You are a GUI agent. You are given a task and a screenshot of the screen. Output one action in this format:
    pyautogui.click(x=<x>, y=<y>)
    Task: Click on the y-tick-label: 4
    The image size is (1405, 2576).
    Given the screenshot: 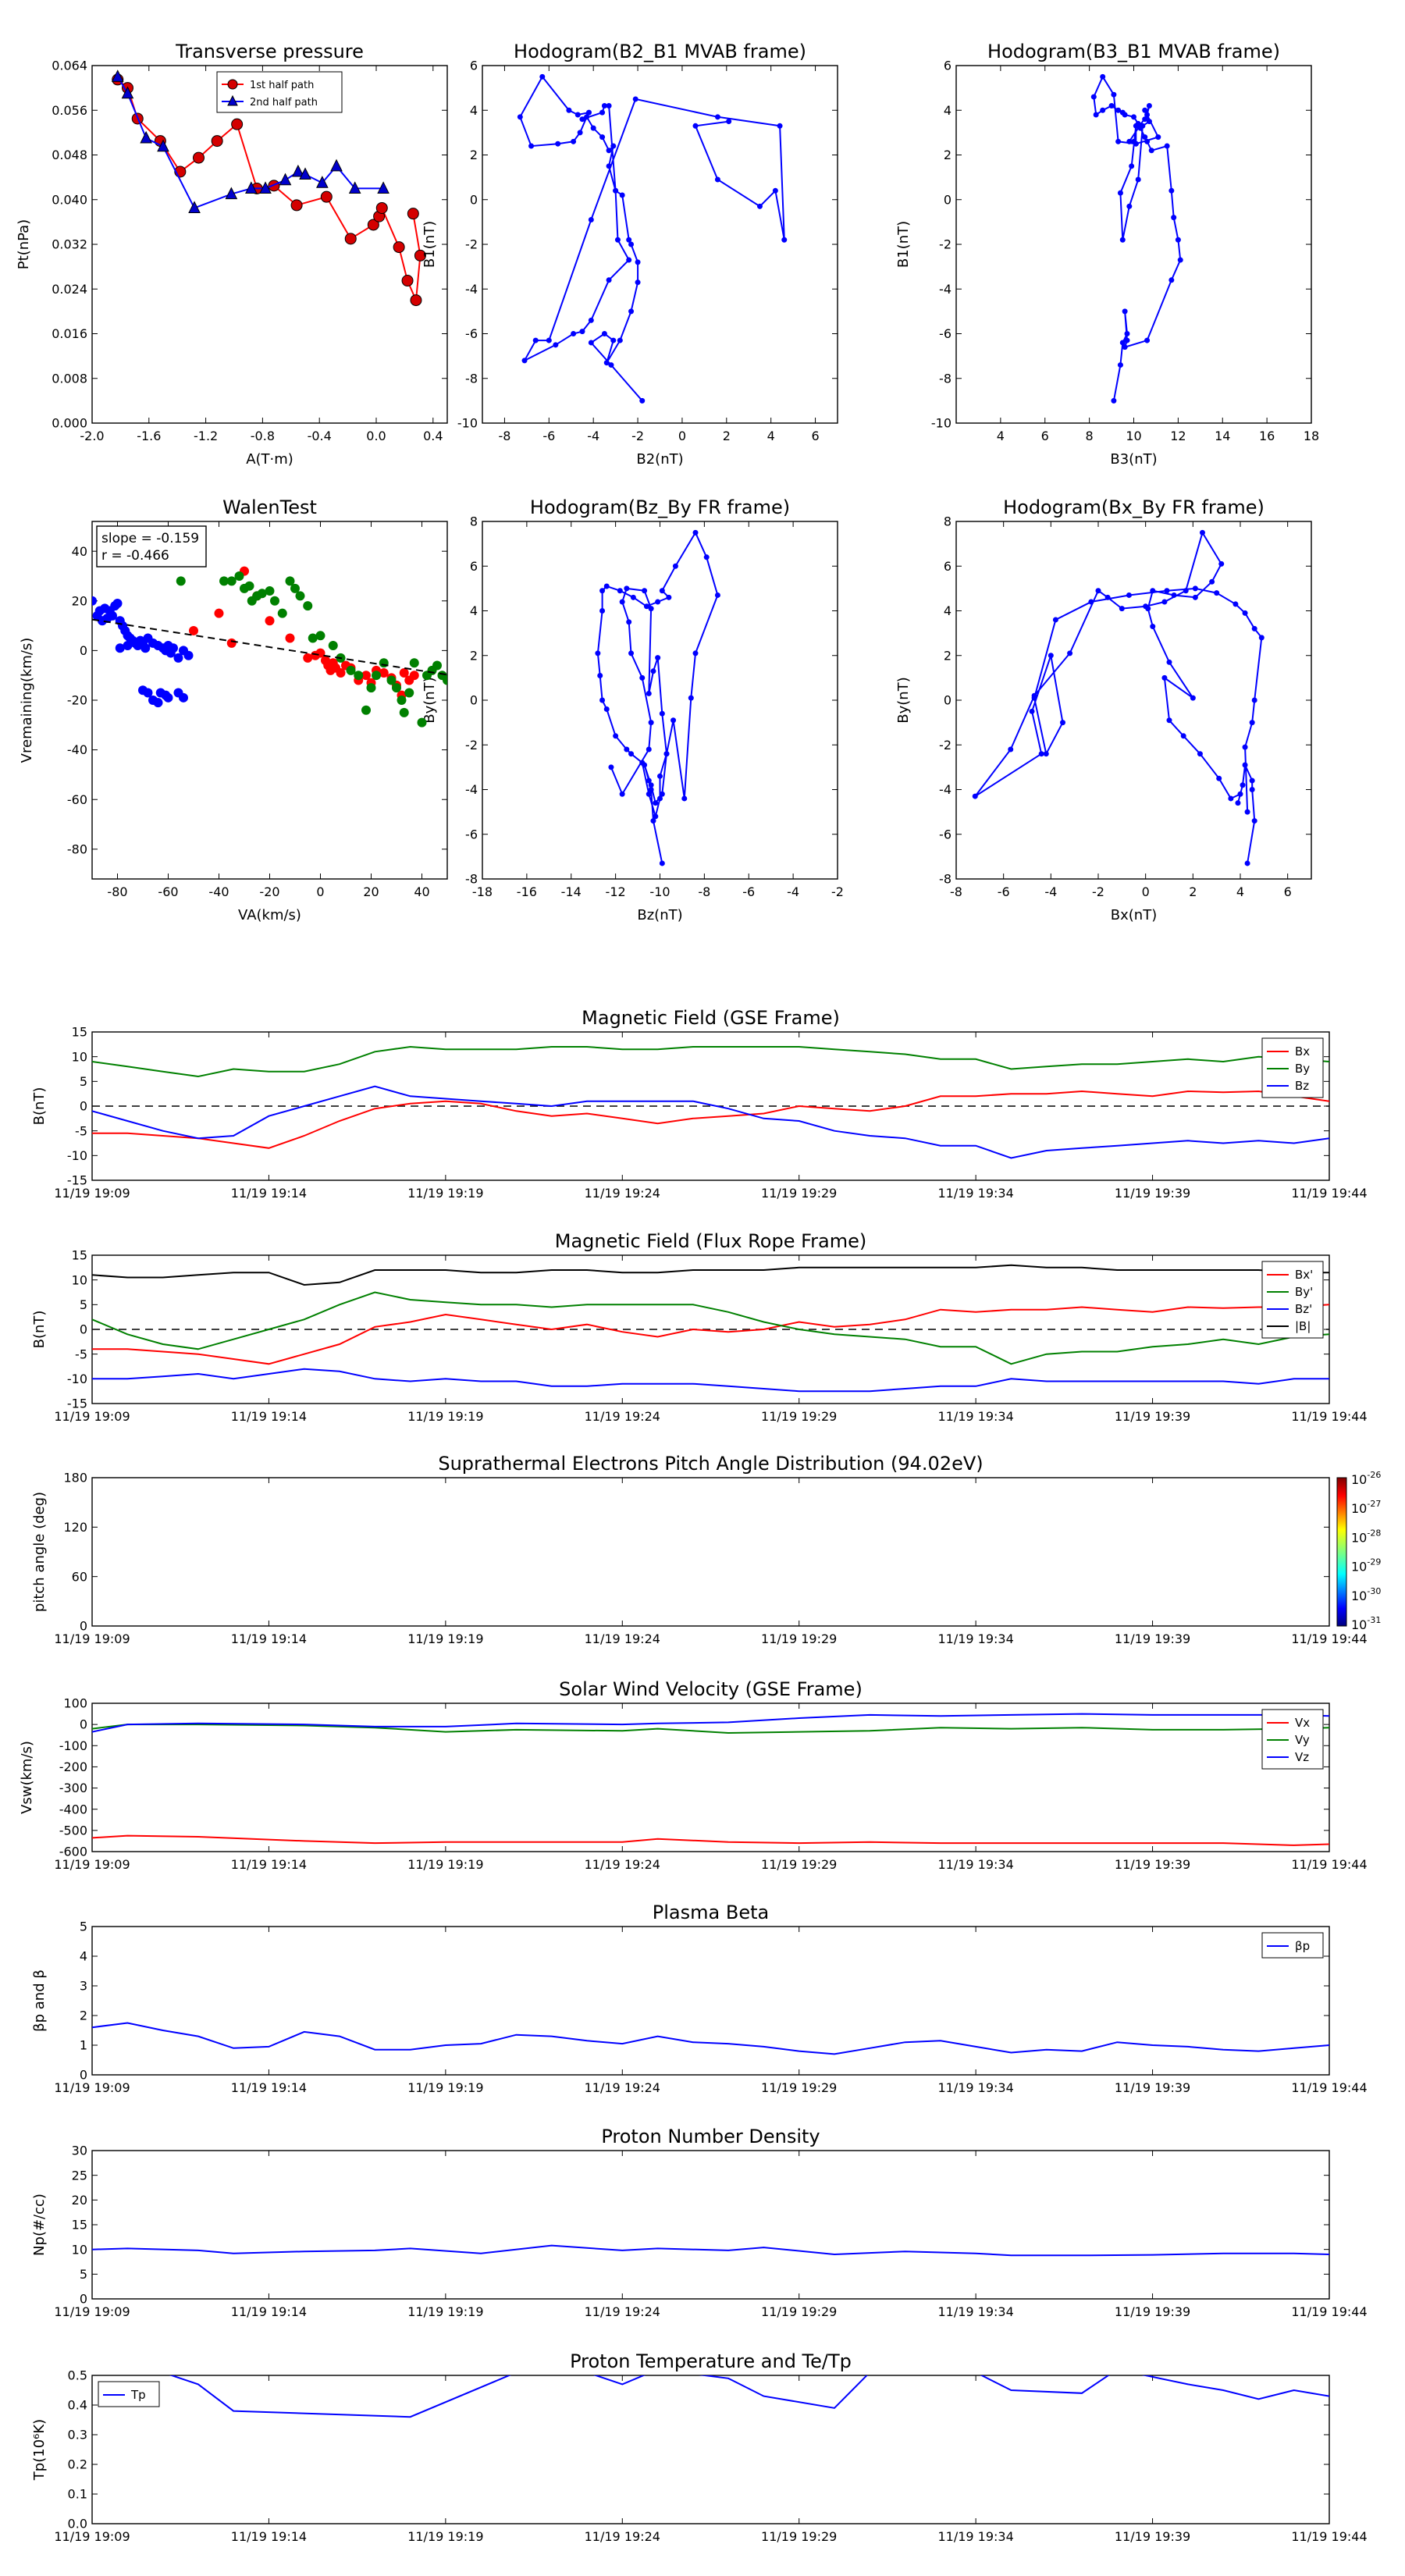 What is the action you would take?
    pyautogui.click(x=948, y=110)
    